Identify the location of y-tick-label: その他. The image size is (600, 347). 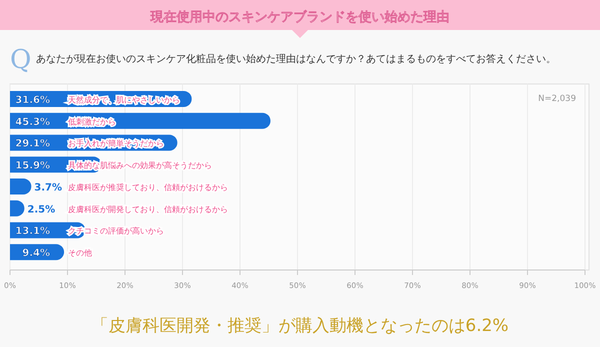
(80, 253).